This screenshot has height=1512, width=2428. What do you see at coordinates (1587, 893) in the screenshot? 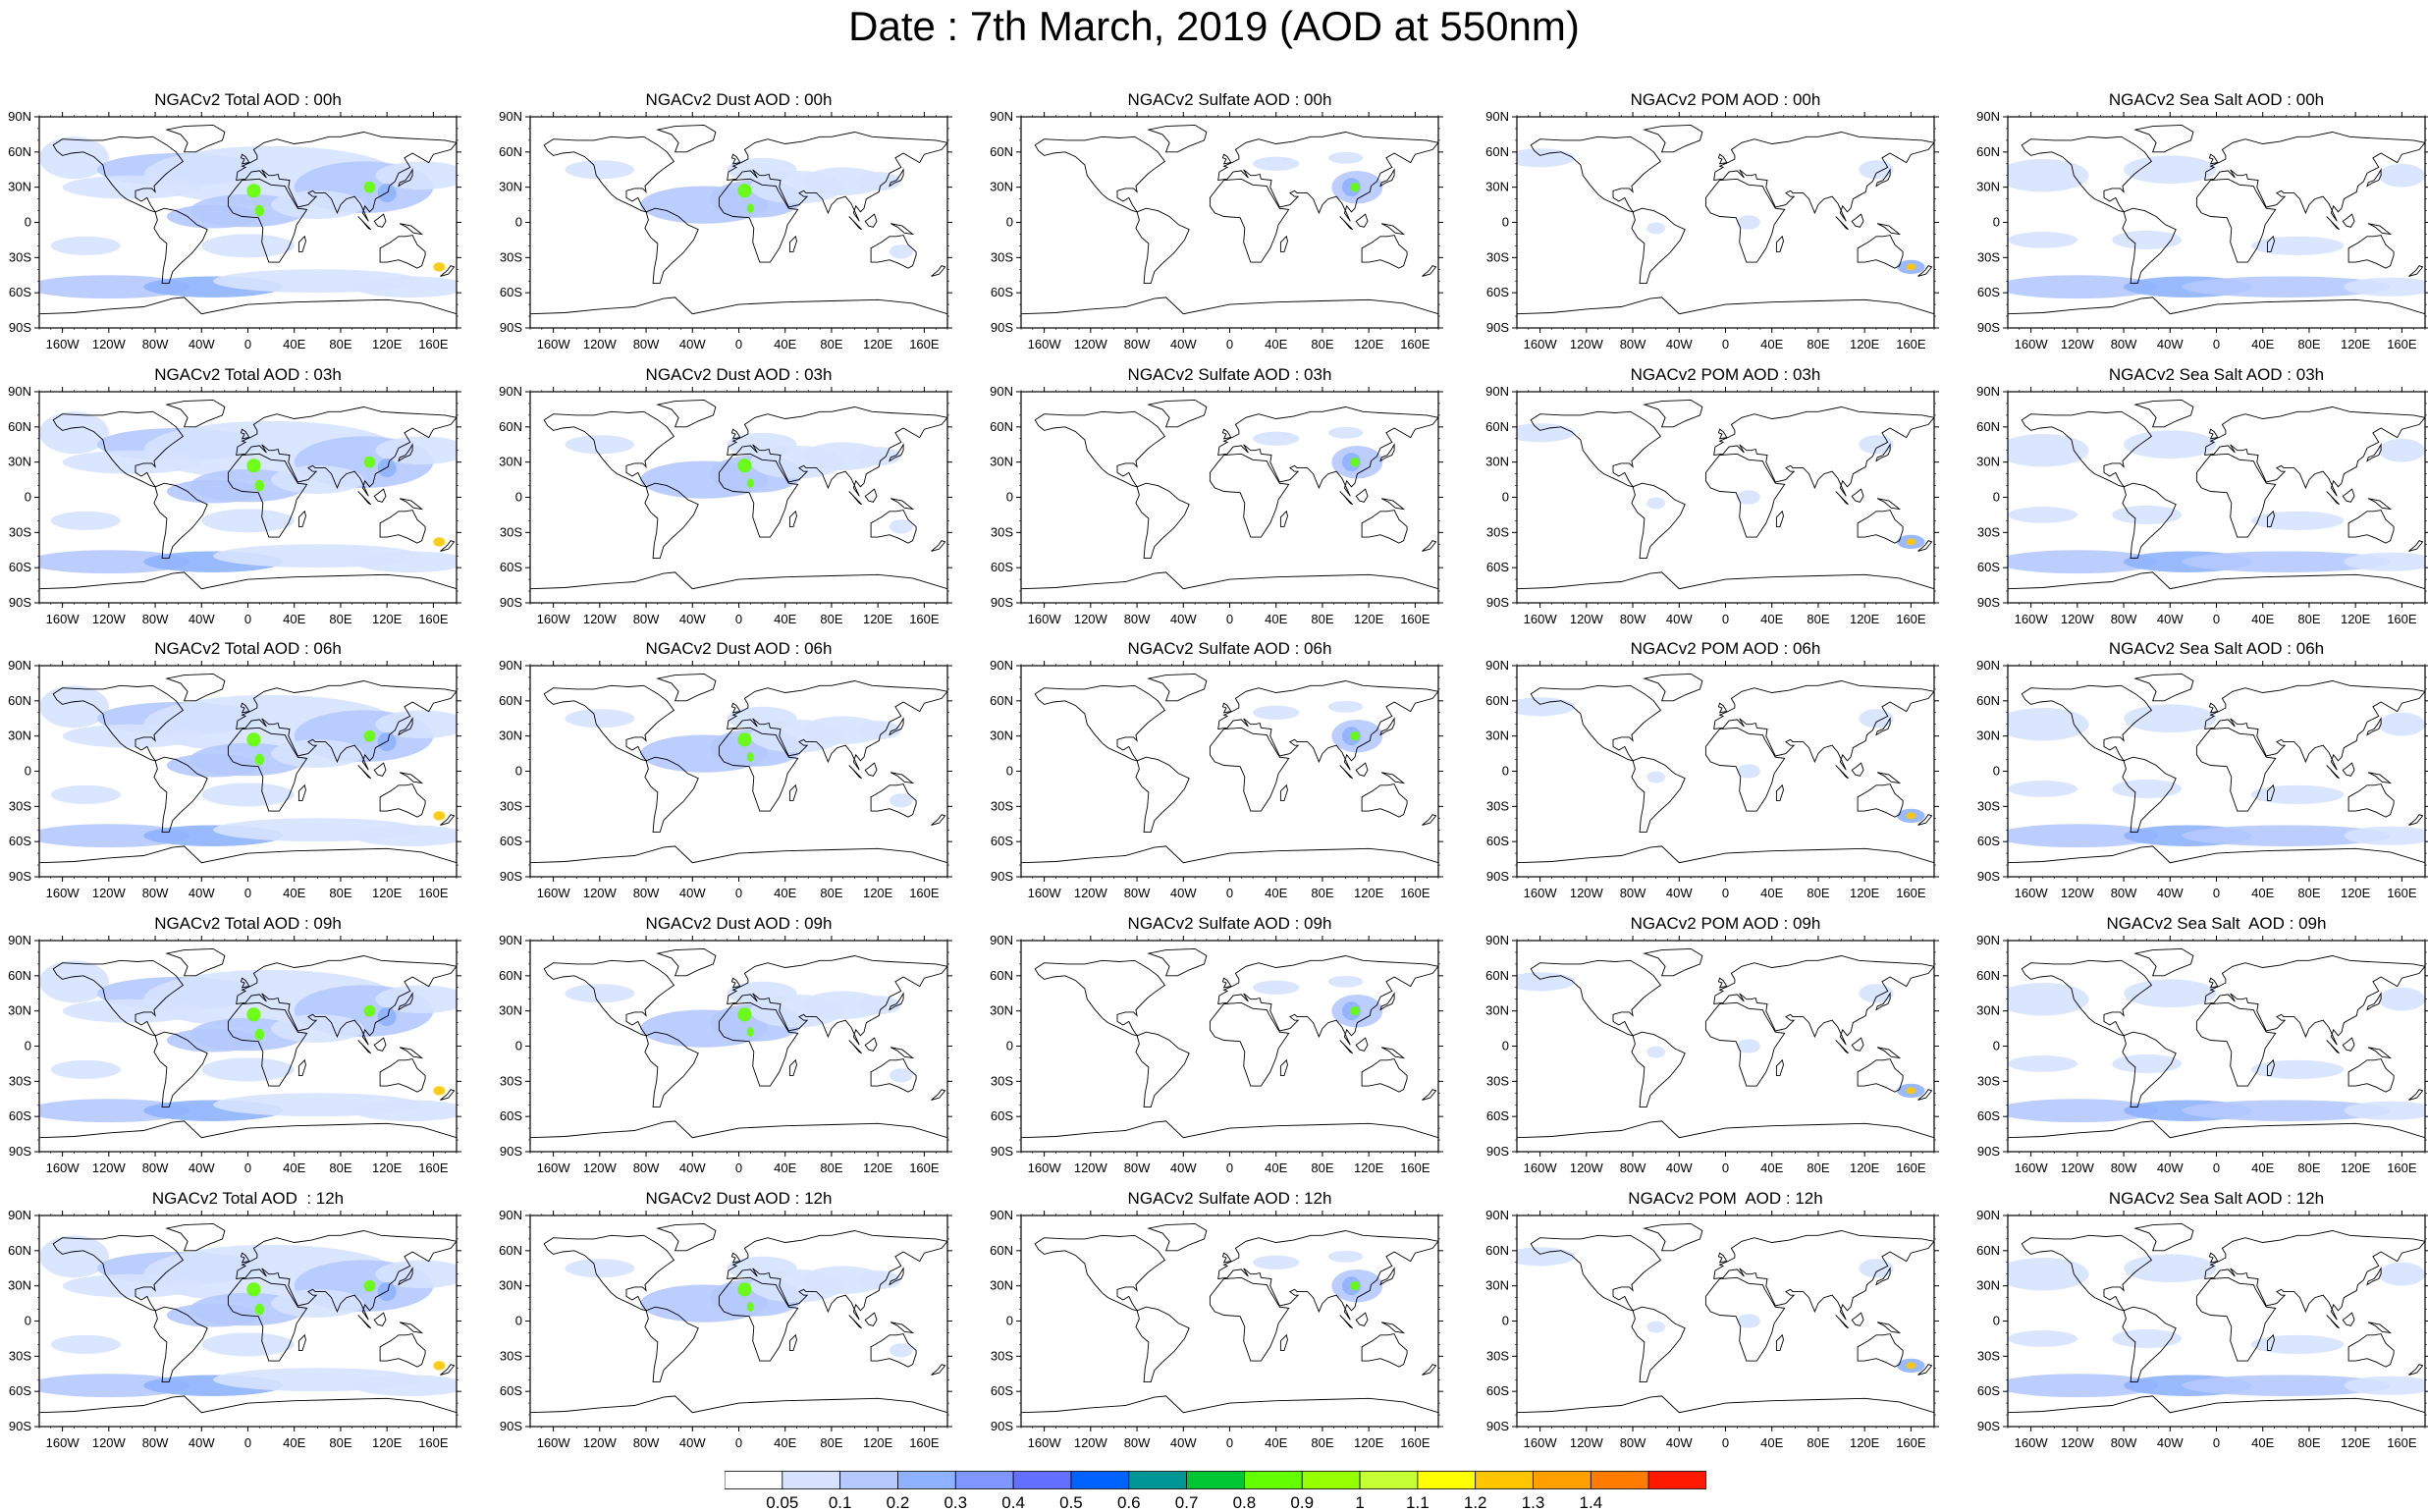
I see `lon-tick-label: 120W` at bounding box center [1587, 893].